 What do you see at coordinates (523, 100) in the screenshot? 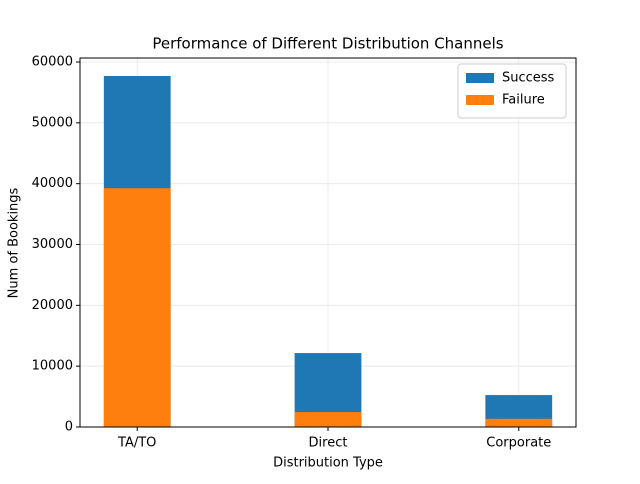
I see `legend-label: Failure` at bounding box center [523, 100].